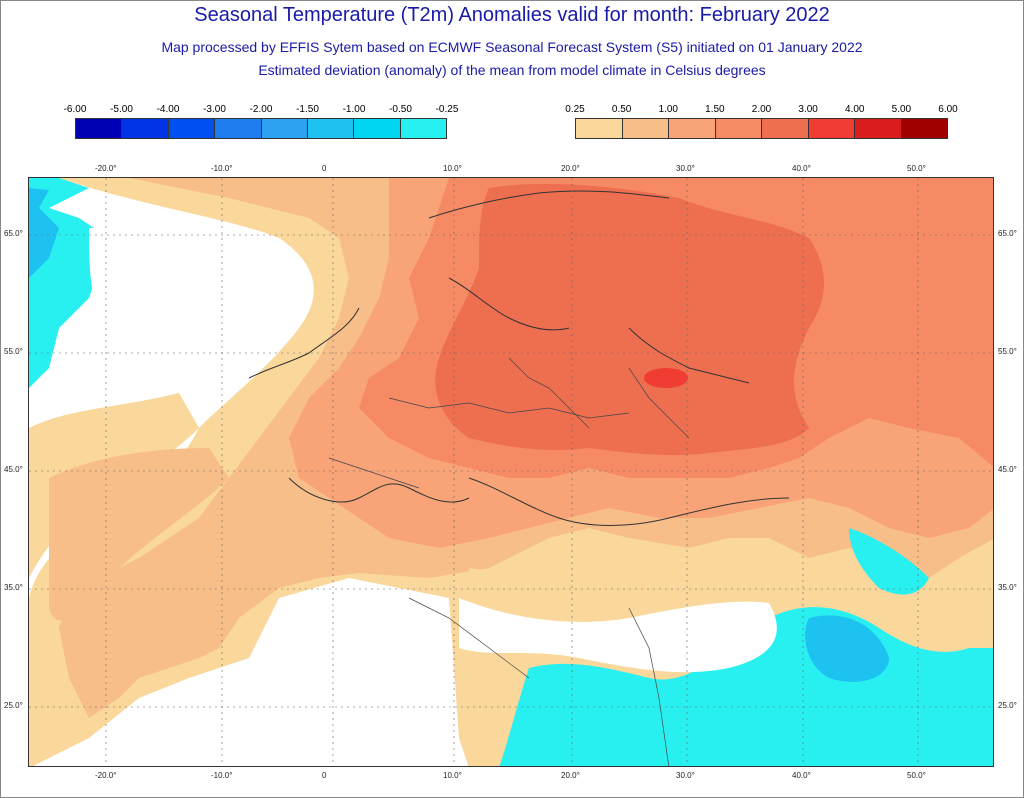 This screenshot has width=1024, height=798. Describe the element at coordinates (621, 109) in the screenshot. I see `legend-tick-label: 0.50` at that location.